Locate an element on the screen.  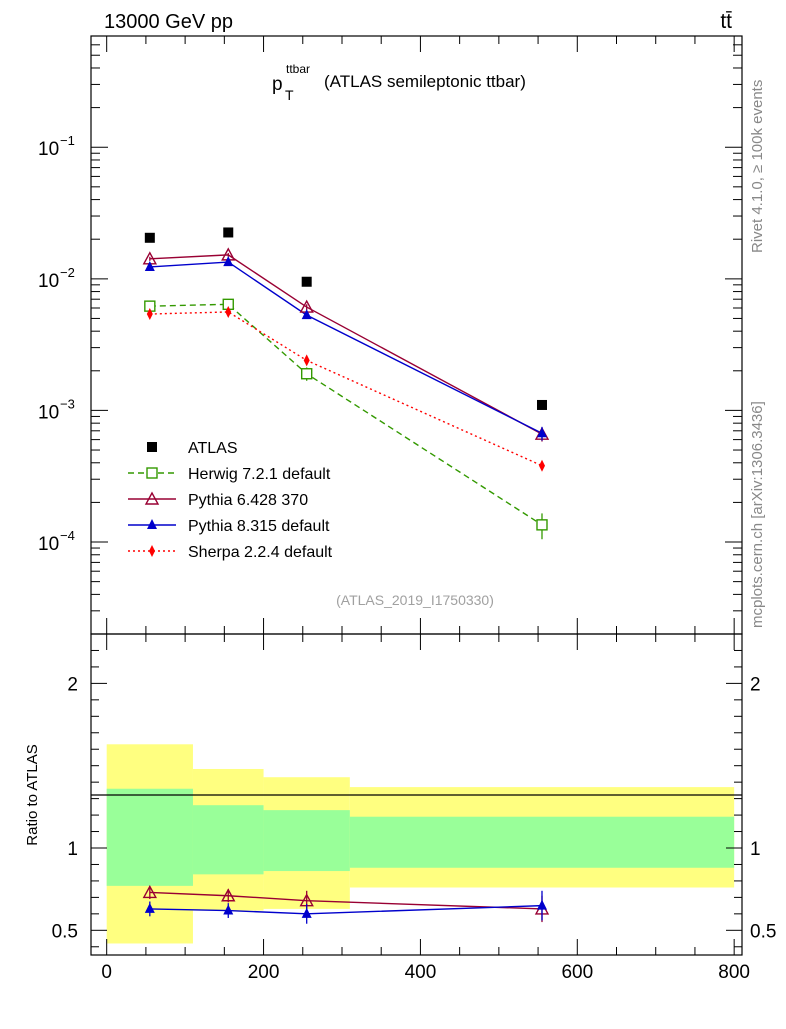
rivet-version-label: Rivet 4.1.0, ≥ 100k events is located at coordinates (757, 166).